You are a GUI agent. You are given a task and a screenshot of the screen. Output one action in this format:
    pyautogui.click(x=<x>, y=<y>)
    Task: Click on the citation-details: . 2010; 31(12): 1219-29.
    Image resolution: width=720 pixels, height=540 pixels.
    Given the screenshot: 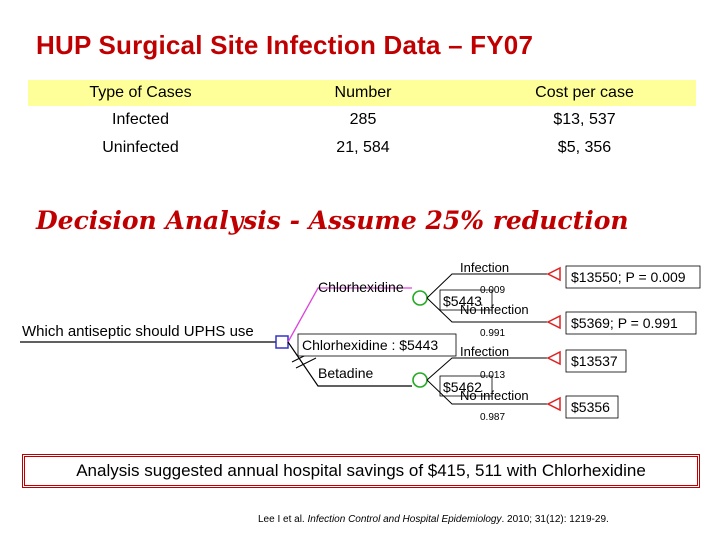 What is the action you would take?
    pyautogui.click(x=555, y=519)
    